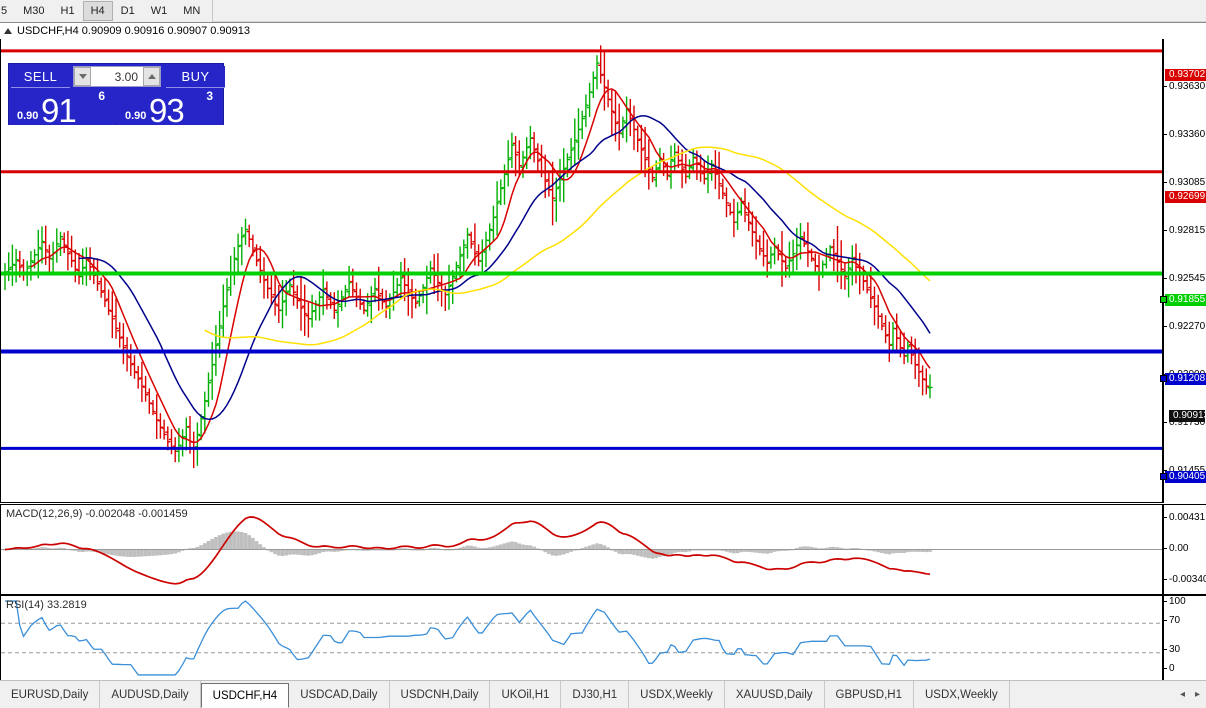 This screenshot has height=708, width=1206. Describe the element at coordinates (1197, 694) in the screenshot. I see `tab-next-icon: ▸` at that location.